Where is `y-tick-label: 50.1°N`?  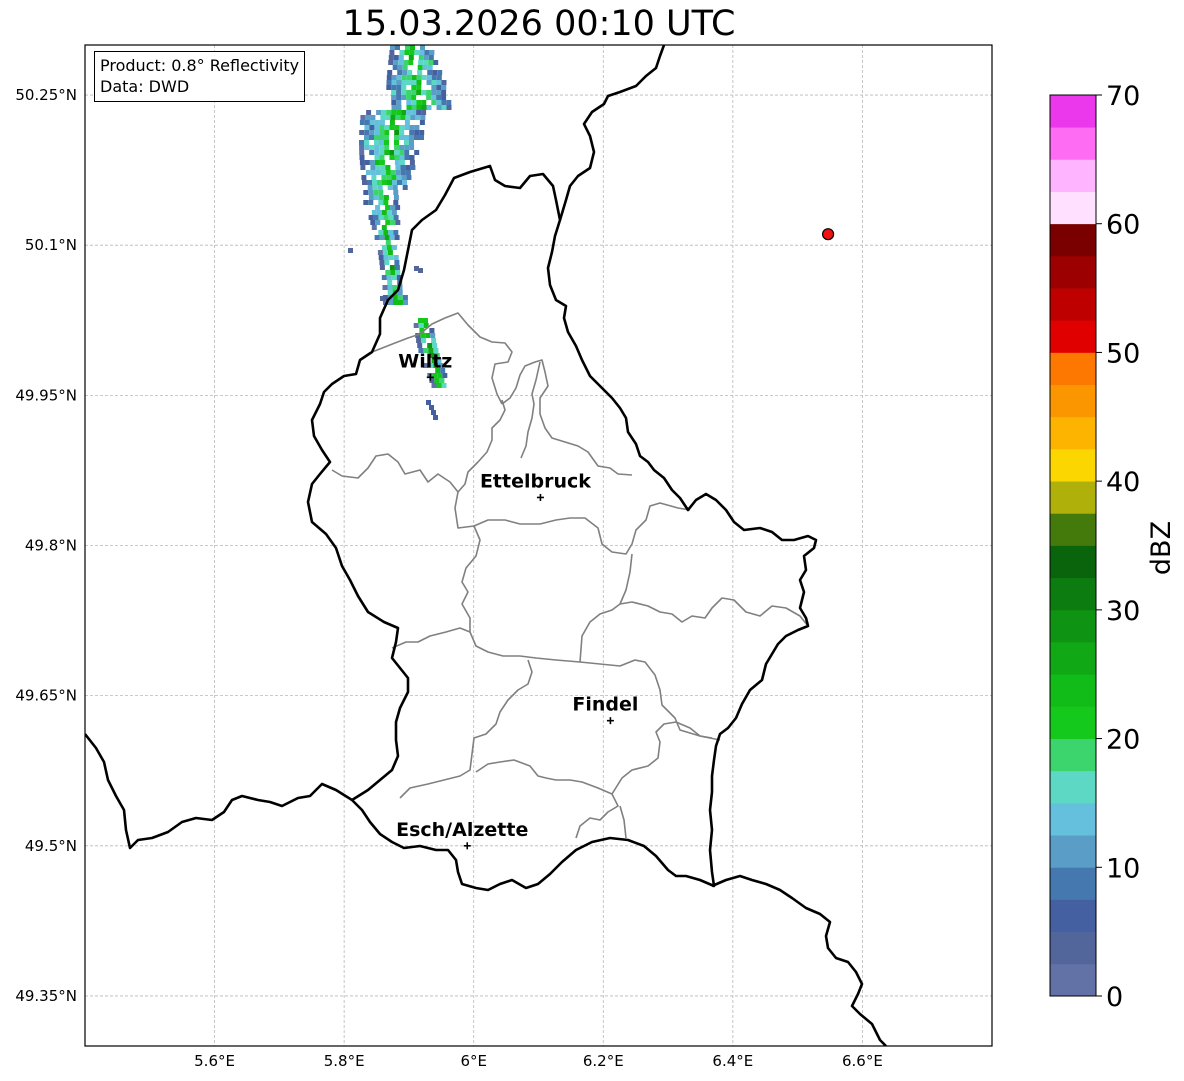
y-tick-label: 50.1°N is located at coordinates (51, 245).